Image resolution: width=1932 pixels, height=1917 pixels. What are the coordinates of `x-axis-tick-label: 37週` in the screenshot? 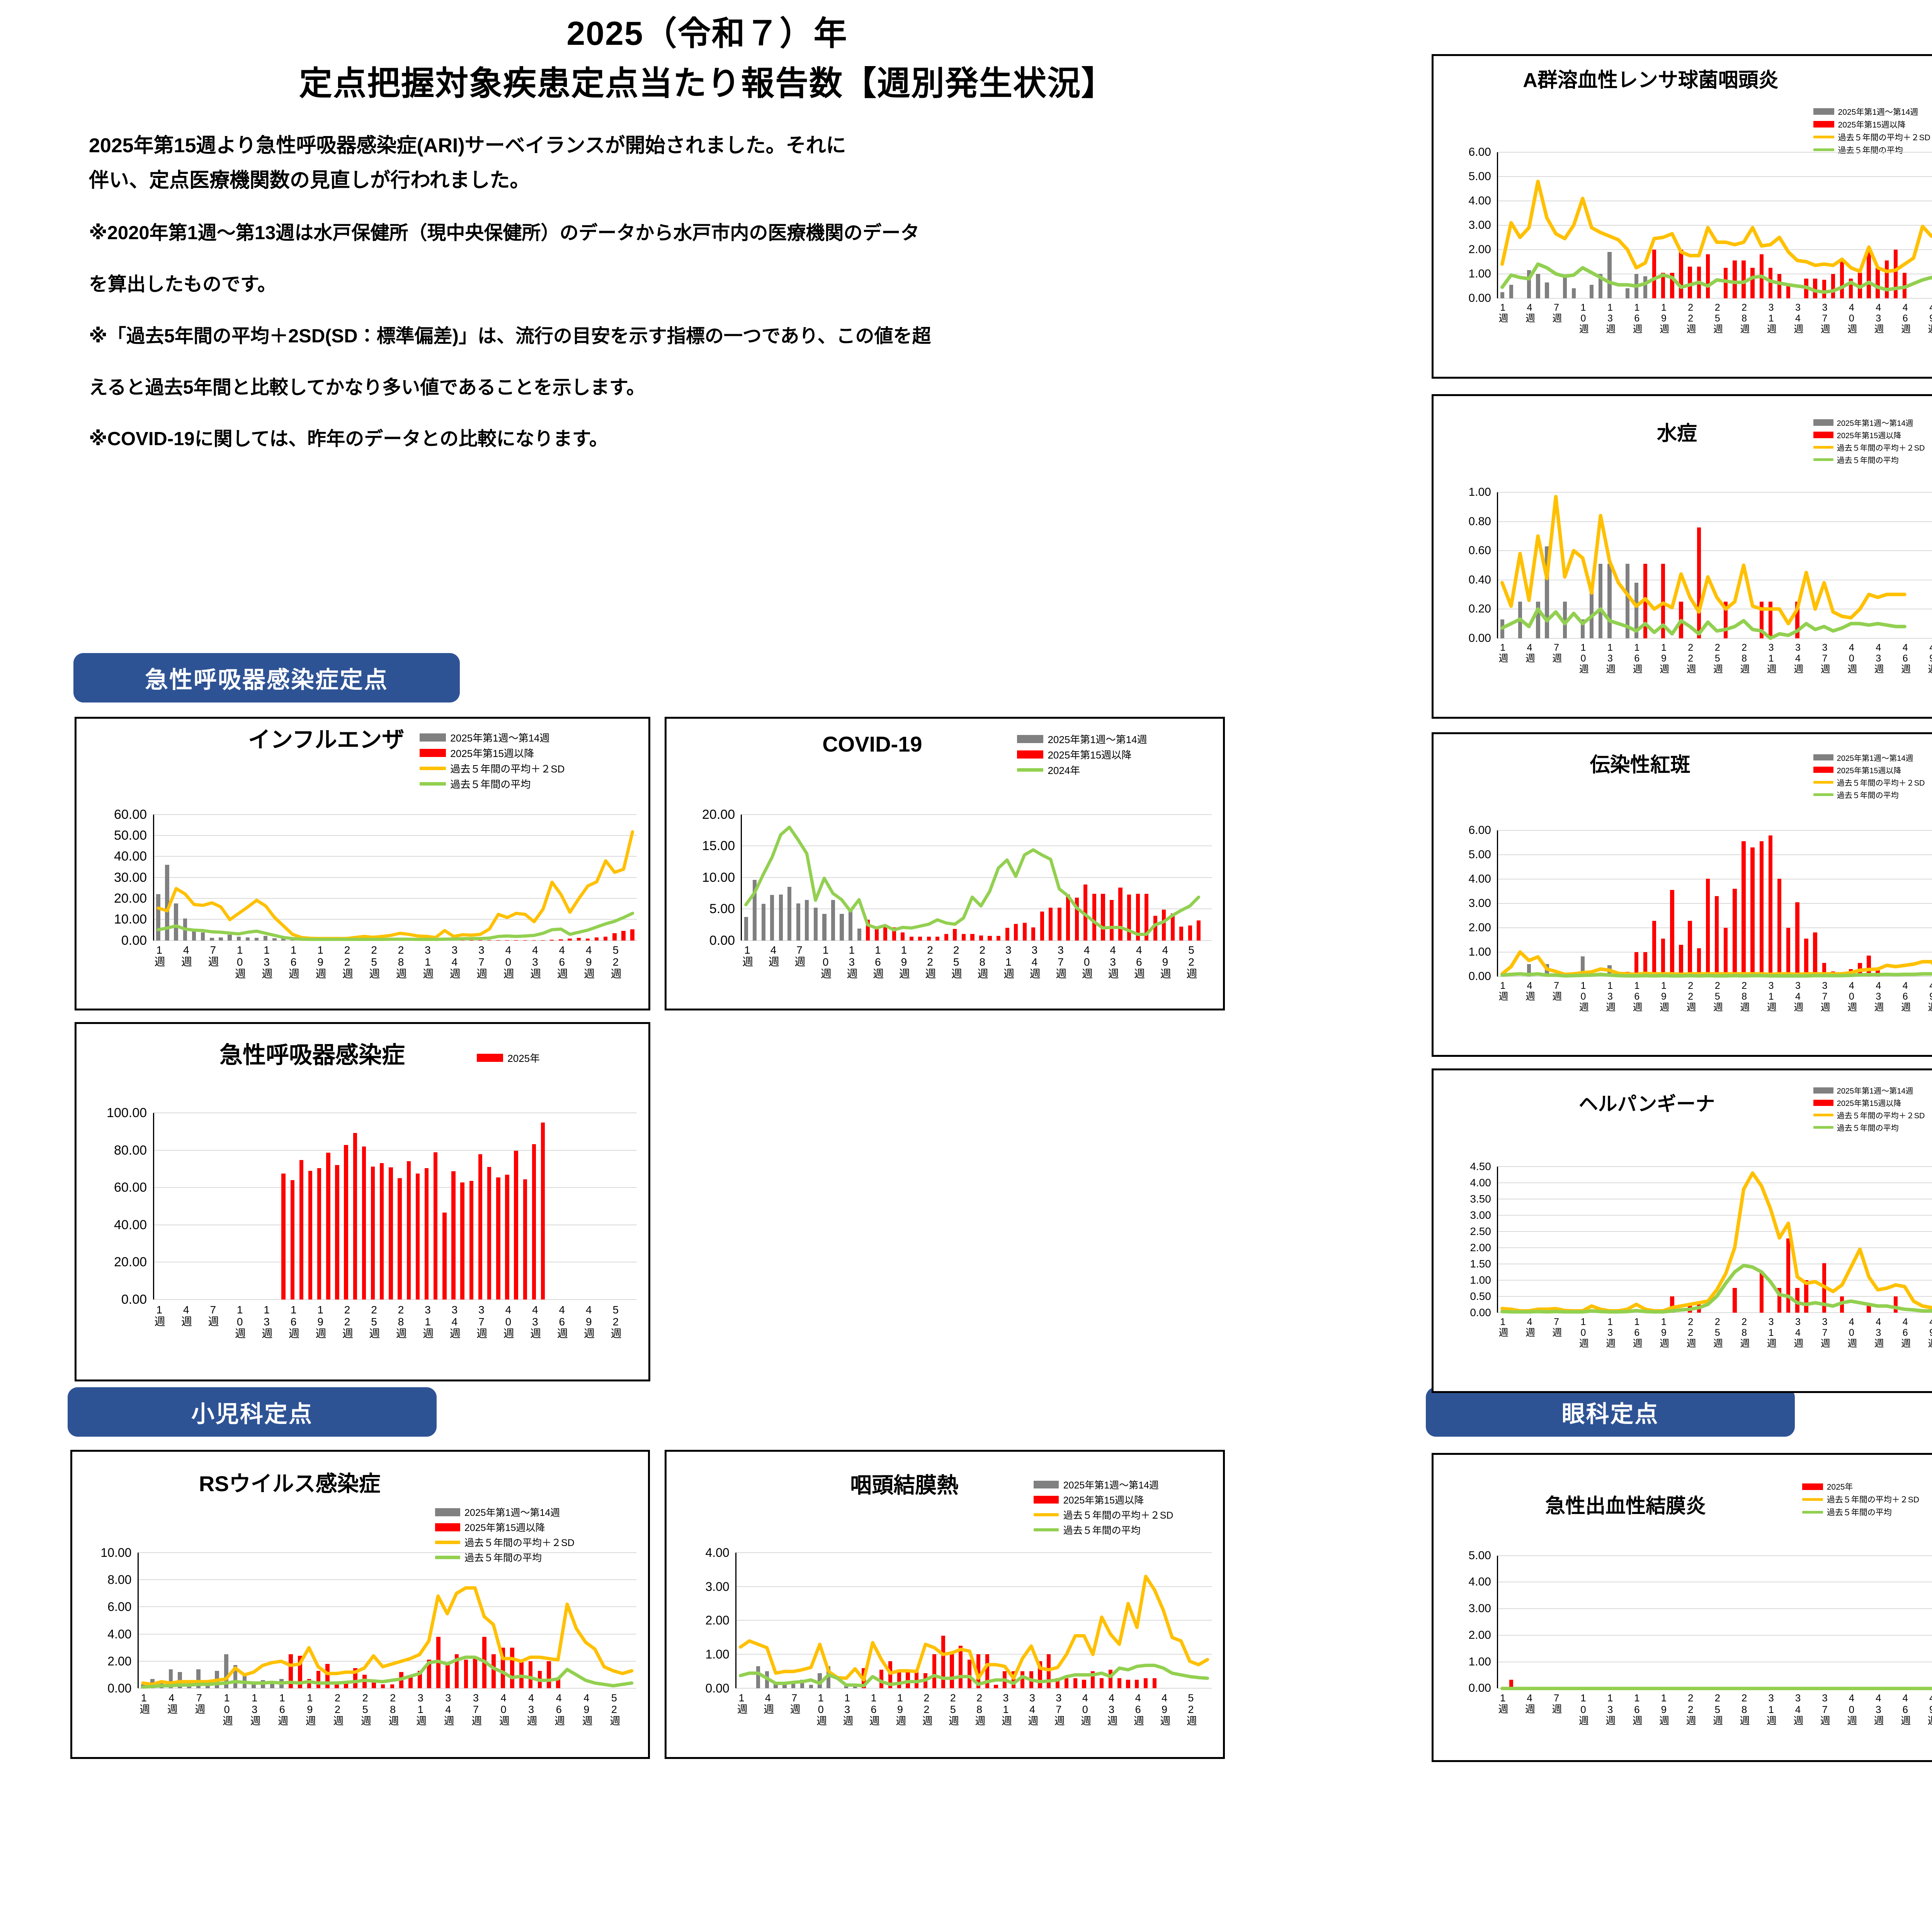 It's located at (1825, 317).